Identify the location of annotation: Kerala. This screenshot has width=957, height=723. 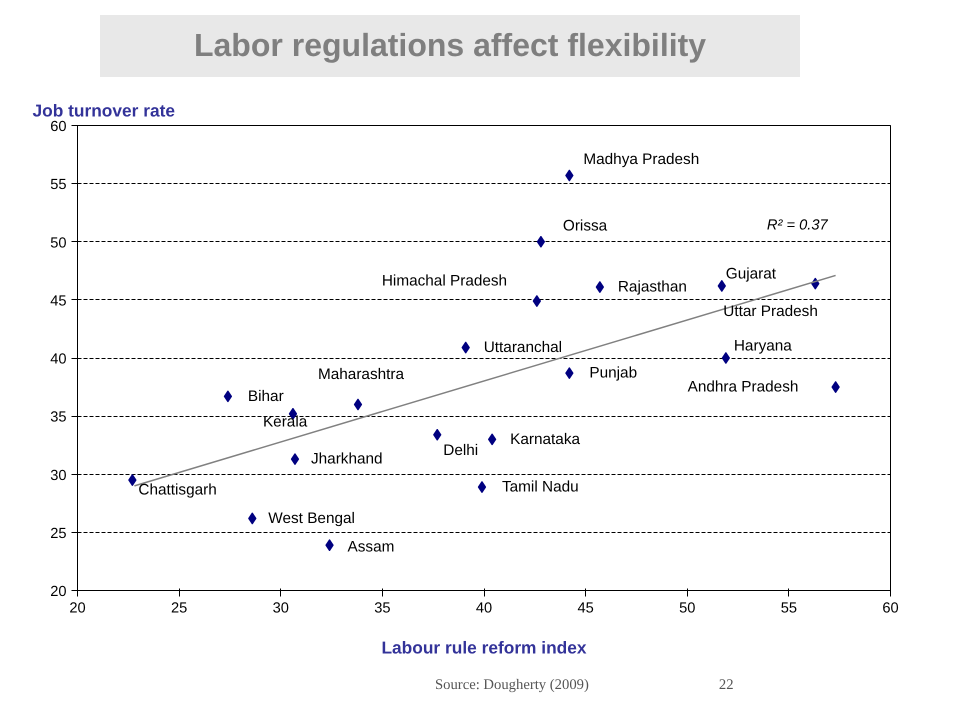
(285, 421).